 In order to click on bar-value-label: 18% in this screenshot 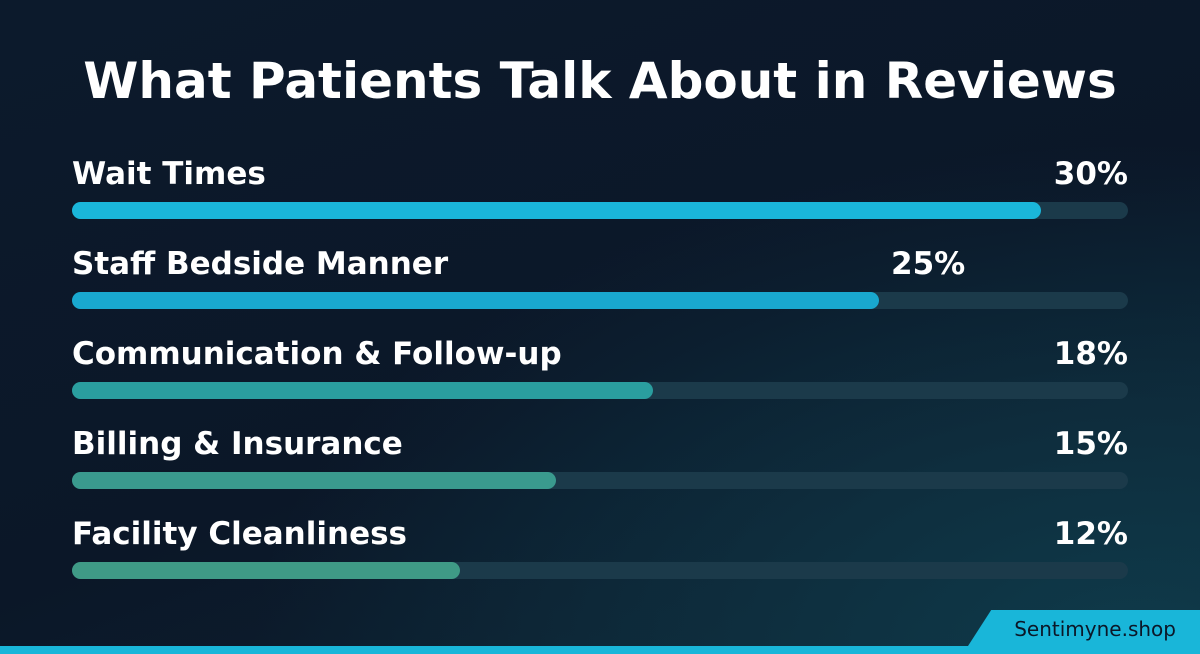, I will do `click(1090, 354)`.